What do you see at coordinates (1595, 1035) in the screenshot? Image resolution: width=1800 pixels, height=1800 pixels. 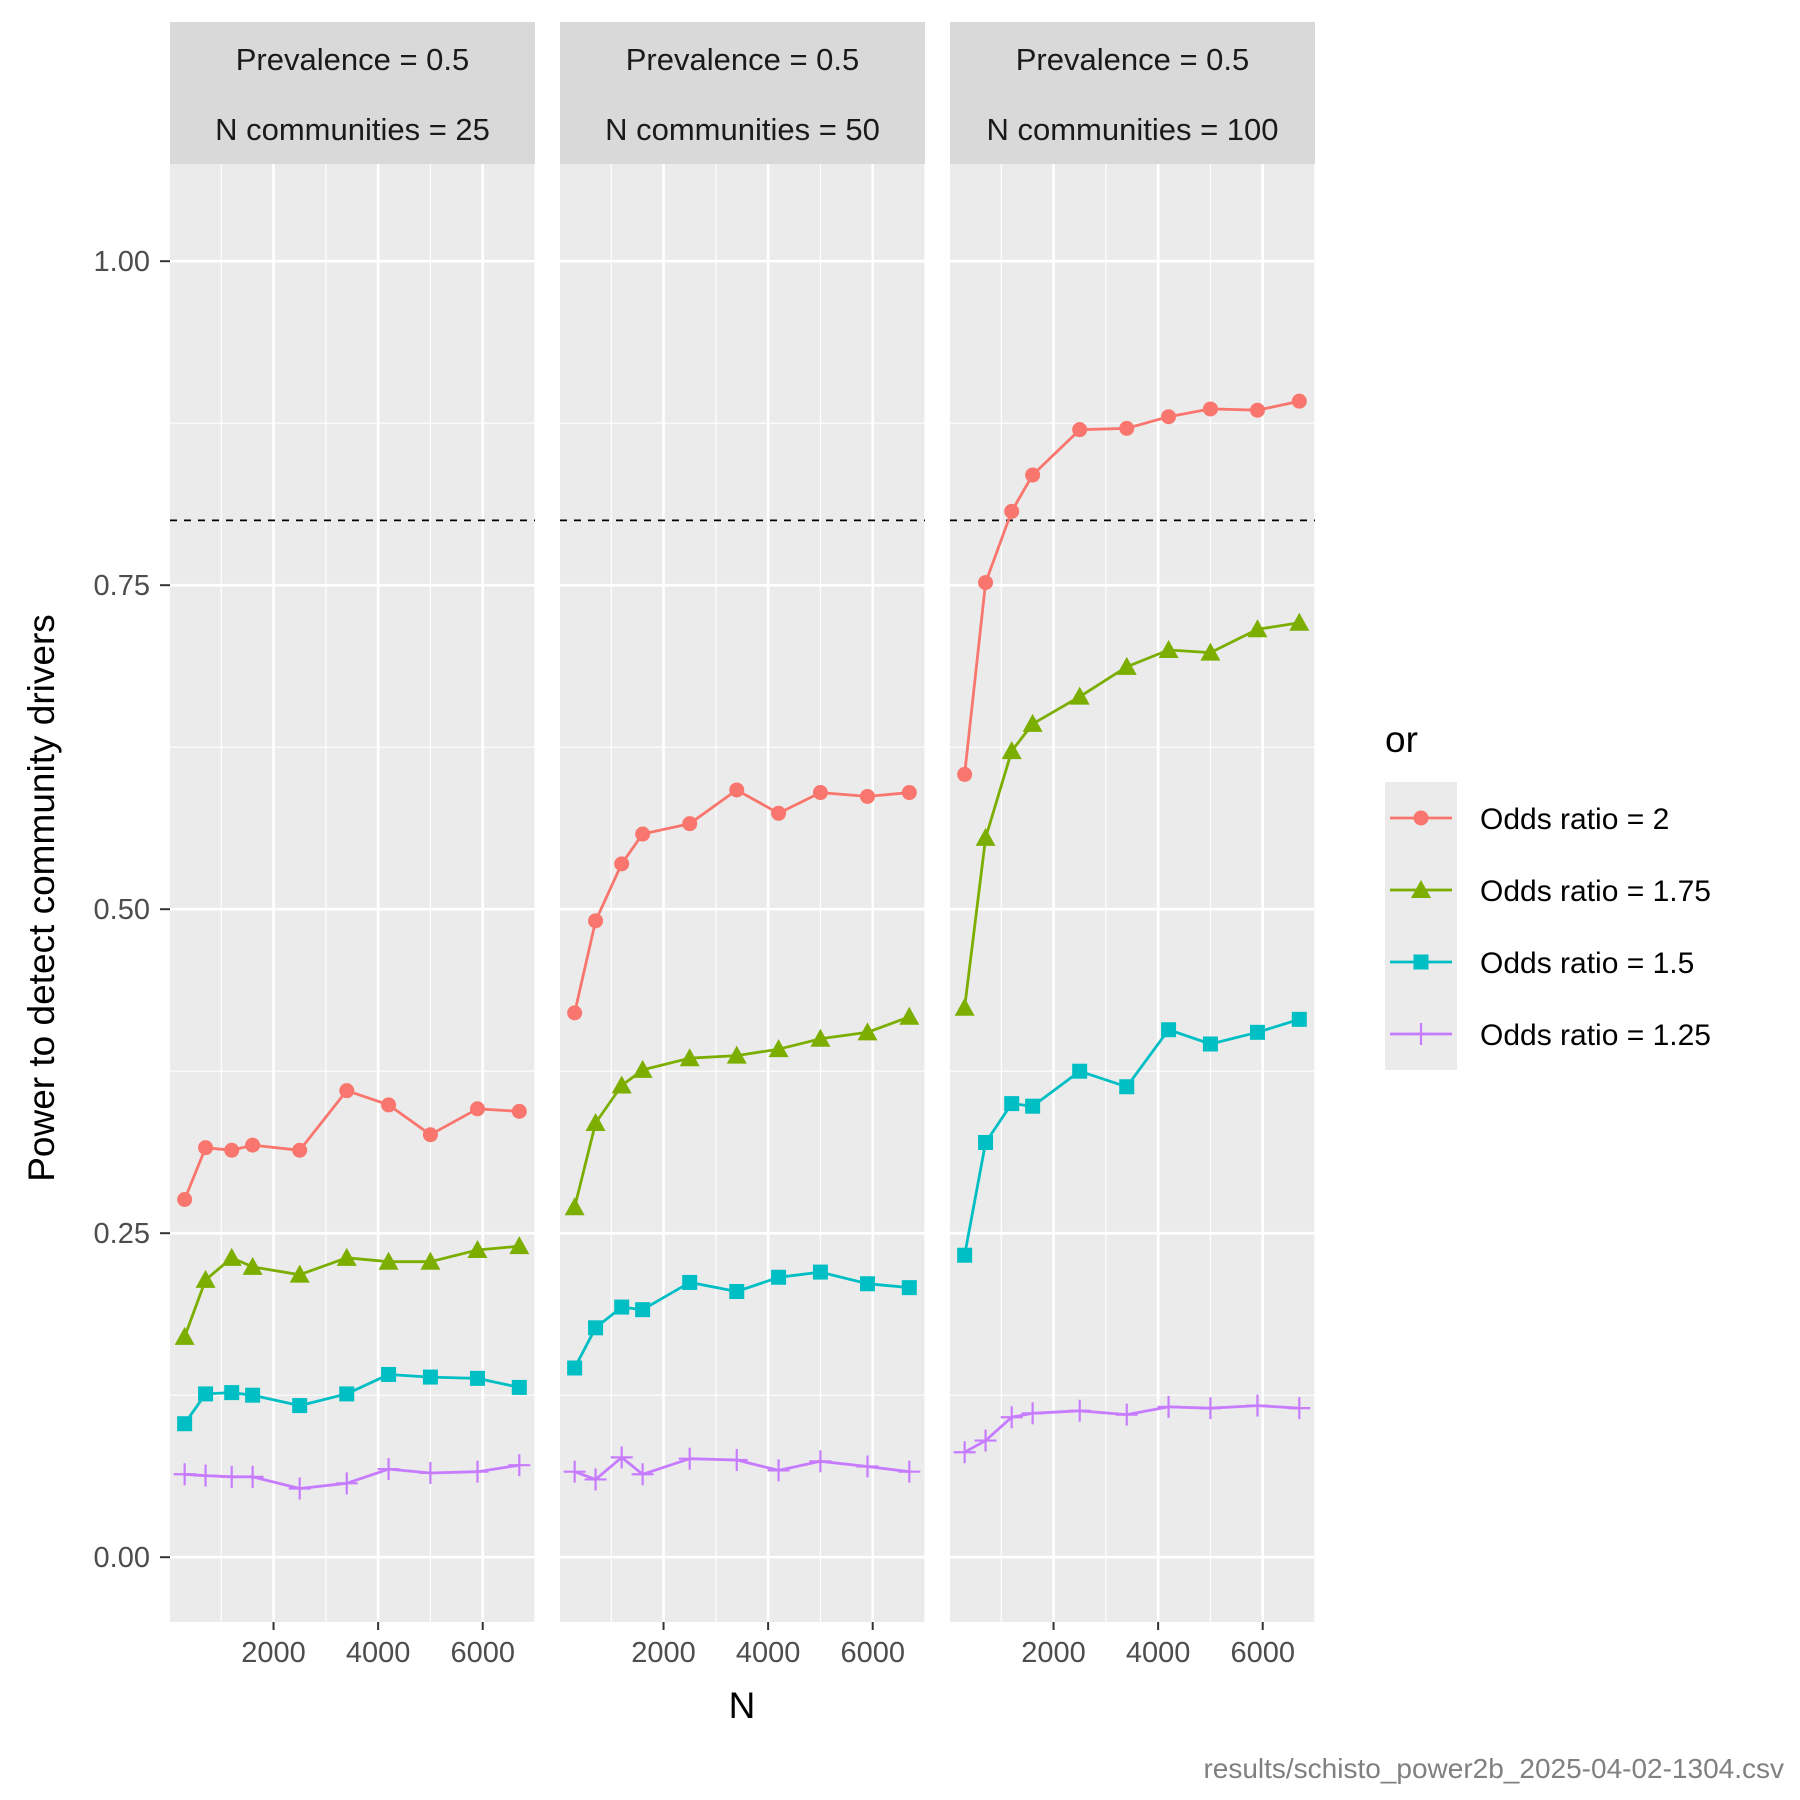 I see `legend-label: Odds ratio = 1.25` at bounding box center [1595, 1035].